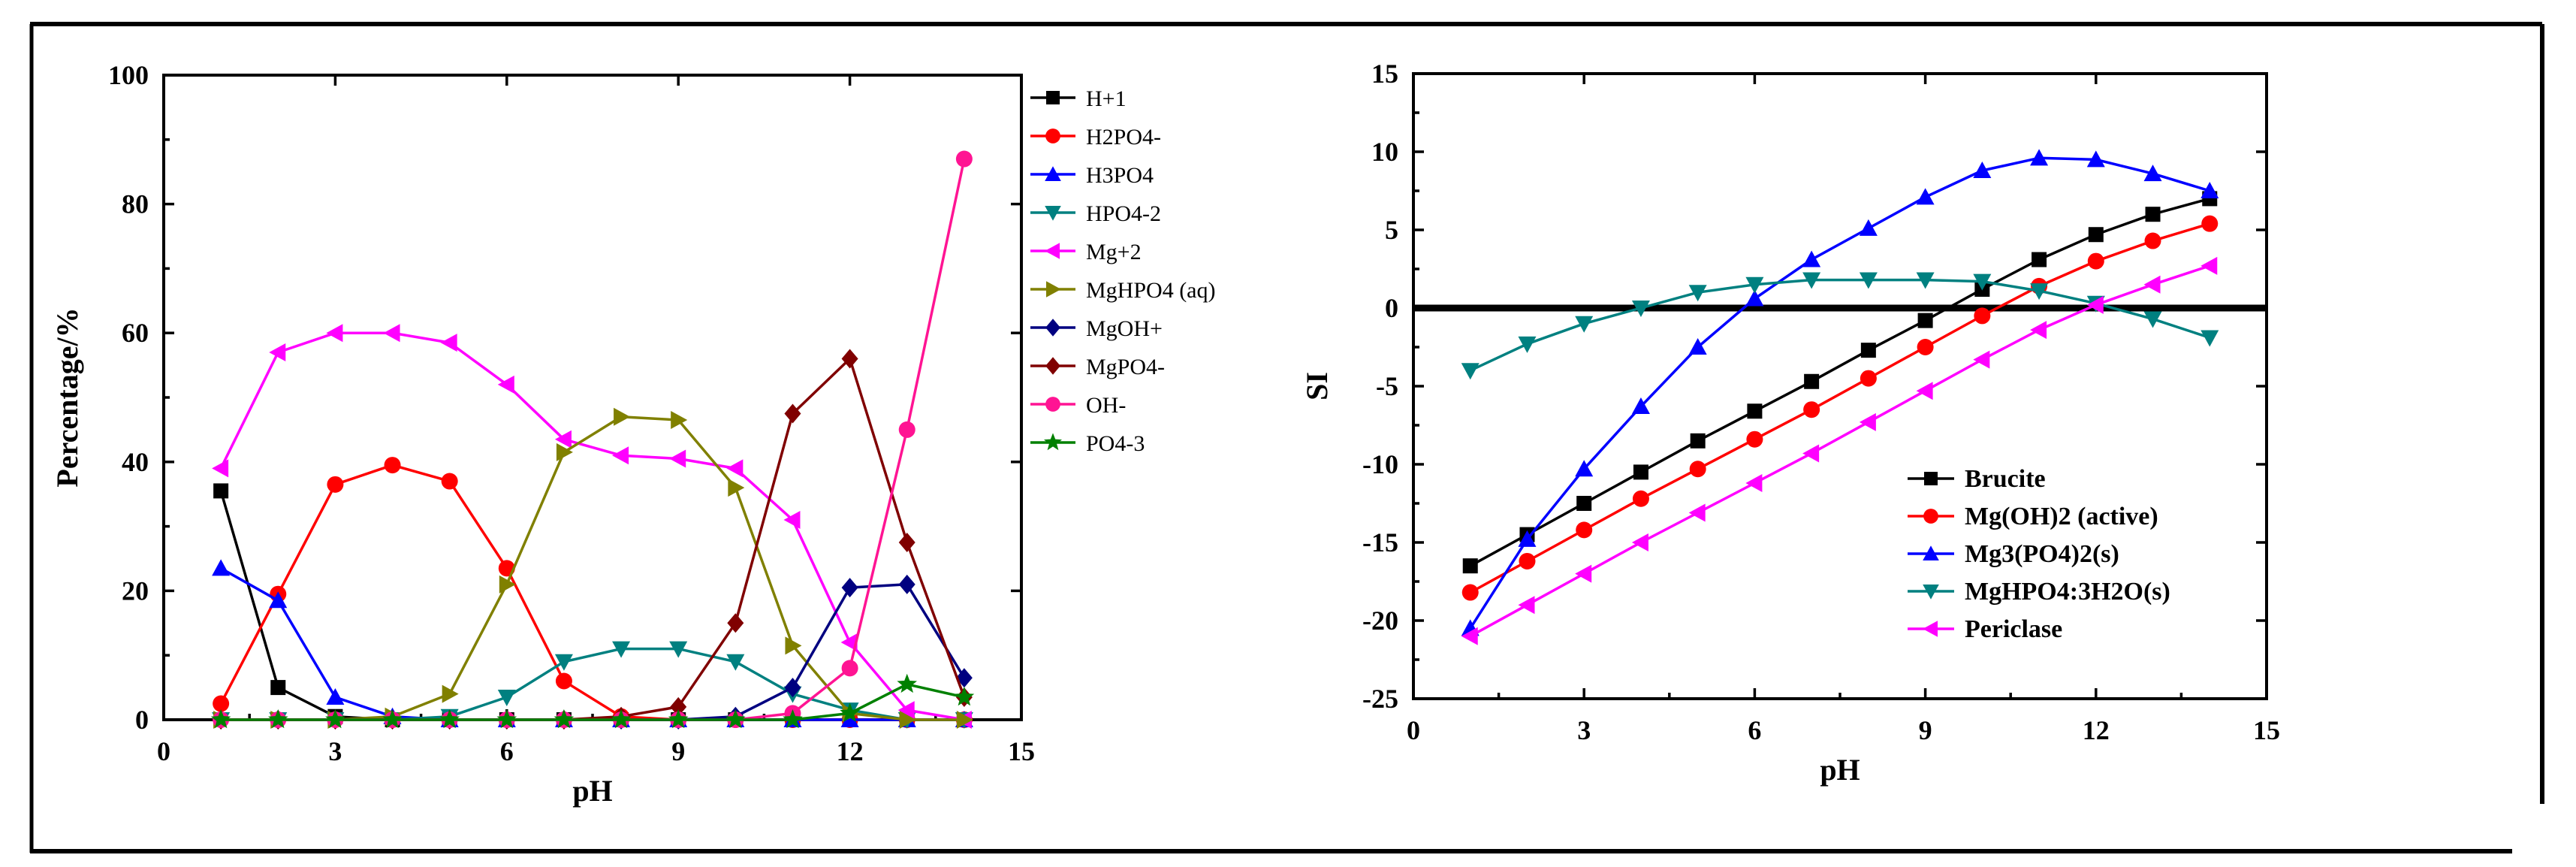 The width and height of the screenshot is (2576, 867). I want to click on legend-label: PO4-3, so click(1115, 443).